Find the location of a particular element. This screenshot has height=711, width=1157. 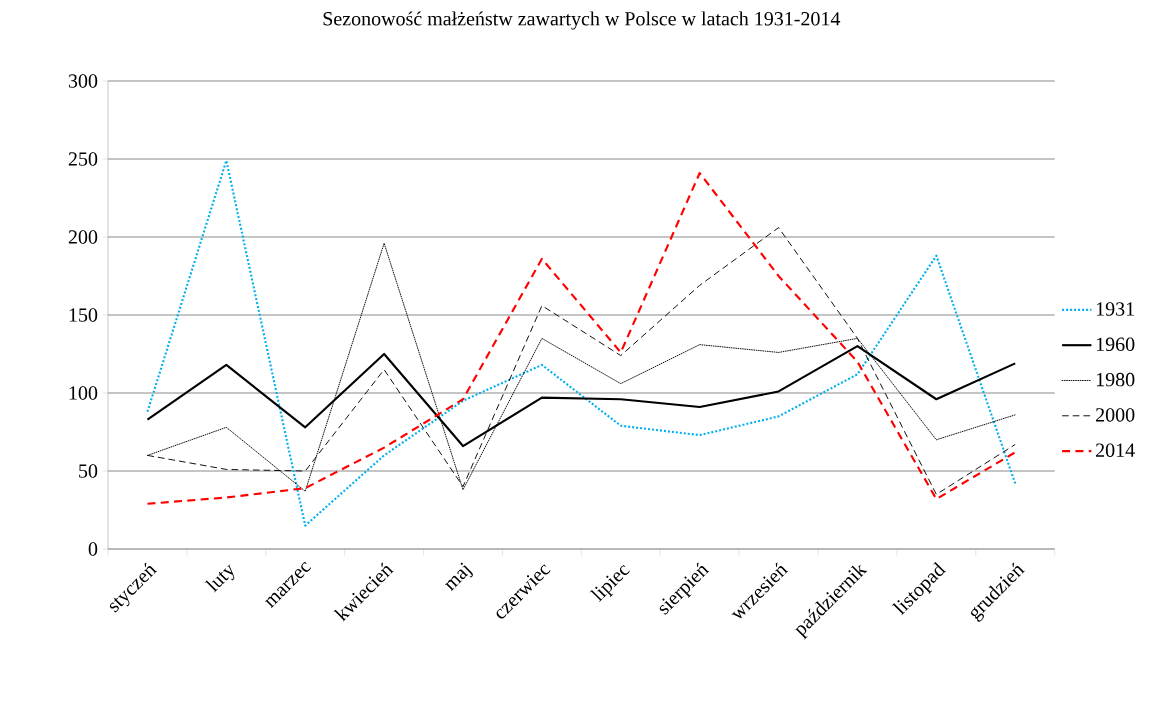

y-tick-label: 250 is located at coordinates (83, 159).